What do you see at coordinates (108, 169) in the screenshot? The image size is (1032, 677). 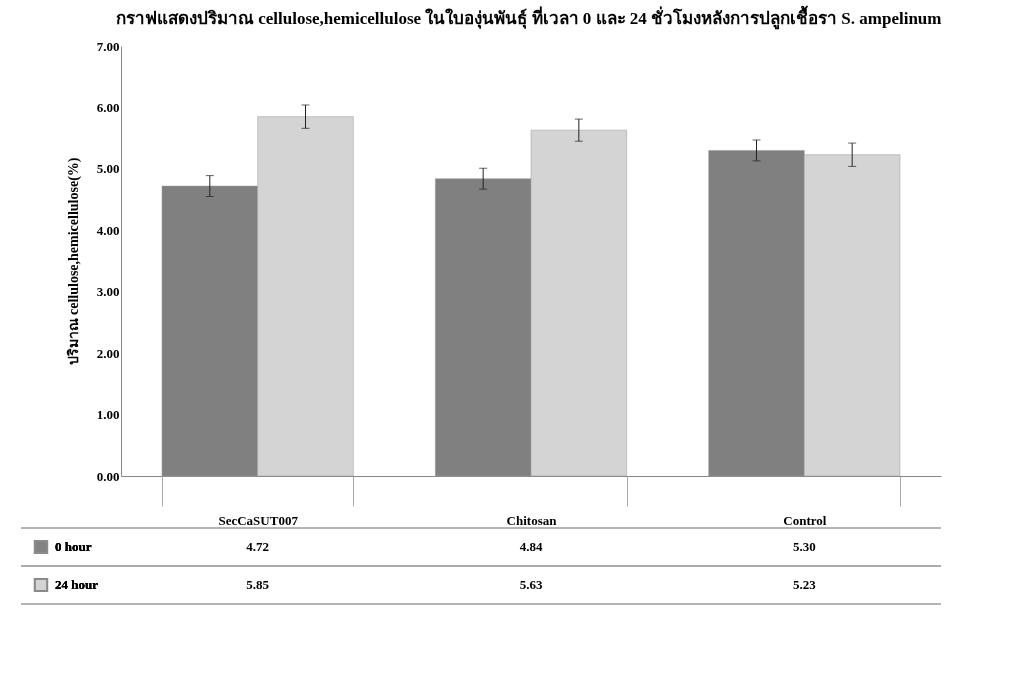 I see `y-tick-label: 5.00` at bounding box center [108, 169].